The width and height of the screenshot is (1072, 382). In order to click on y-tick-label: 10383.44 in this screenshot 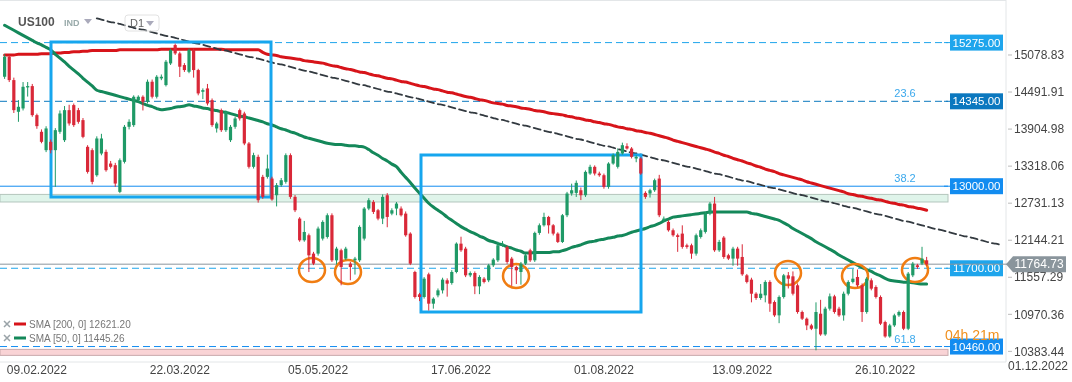, I will do `click(1039, 351)`.